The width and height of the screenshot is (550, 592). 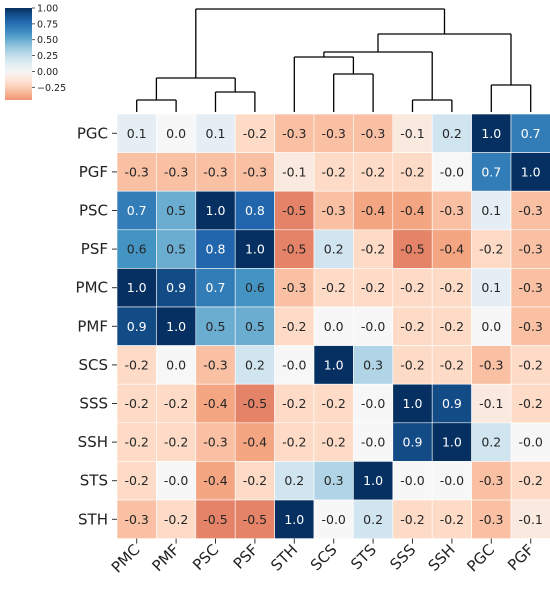 What do you see at coordinates (334, 60) in the screenshot?
I see `dendrogram` at bounding box center [334, 60].